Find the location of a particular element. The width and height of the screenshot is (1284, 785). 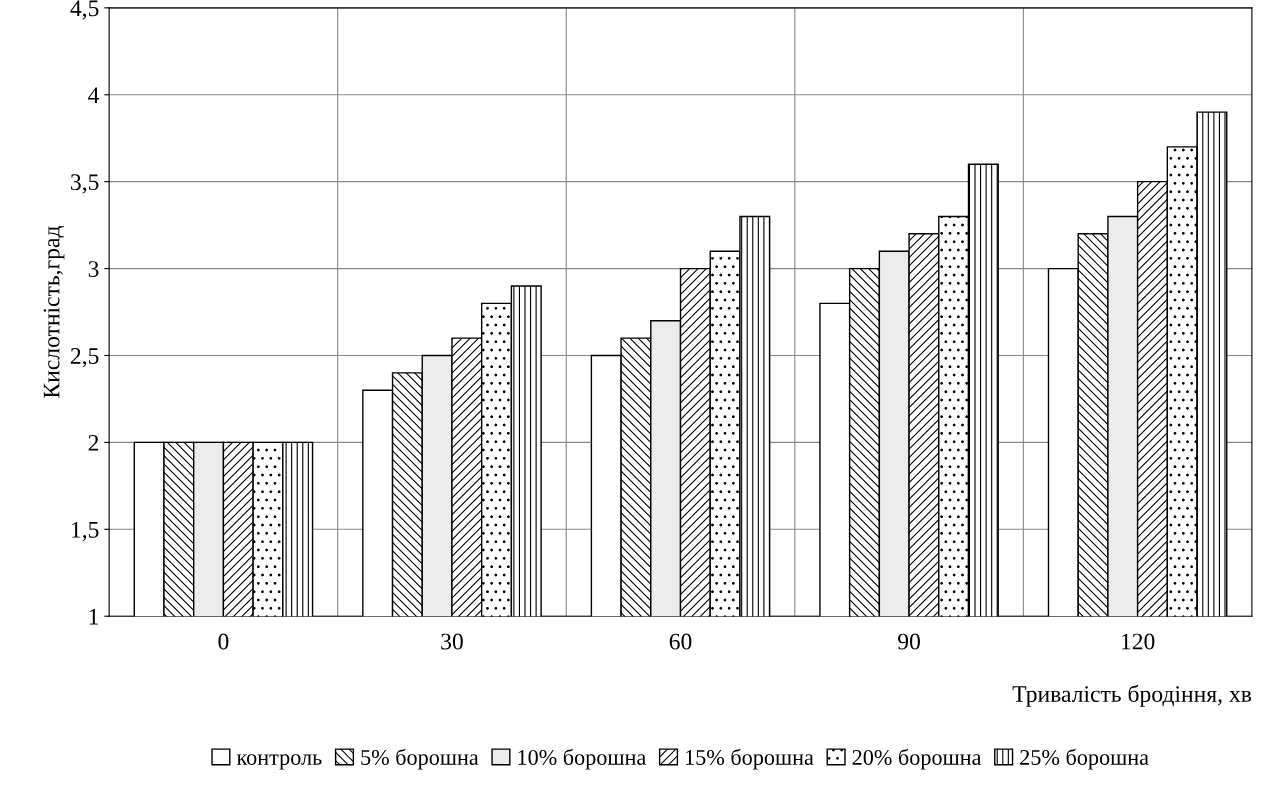

x-tick-label: 60 is located at coordinates (680, 641).